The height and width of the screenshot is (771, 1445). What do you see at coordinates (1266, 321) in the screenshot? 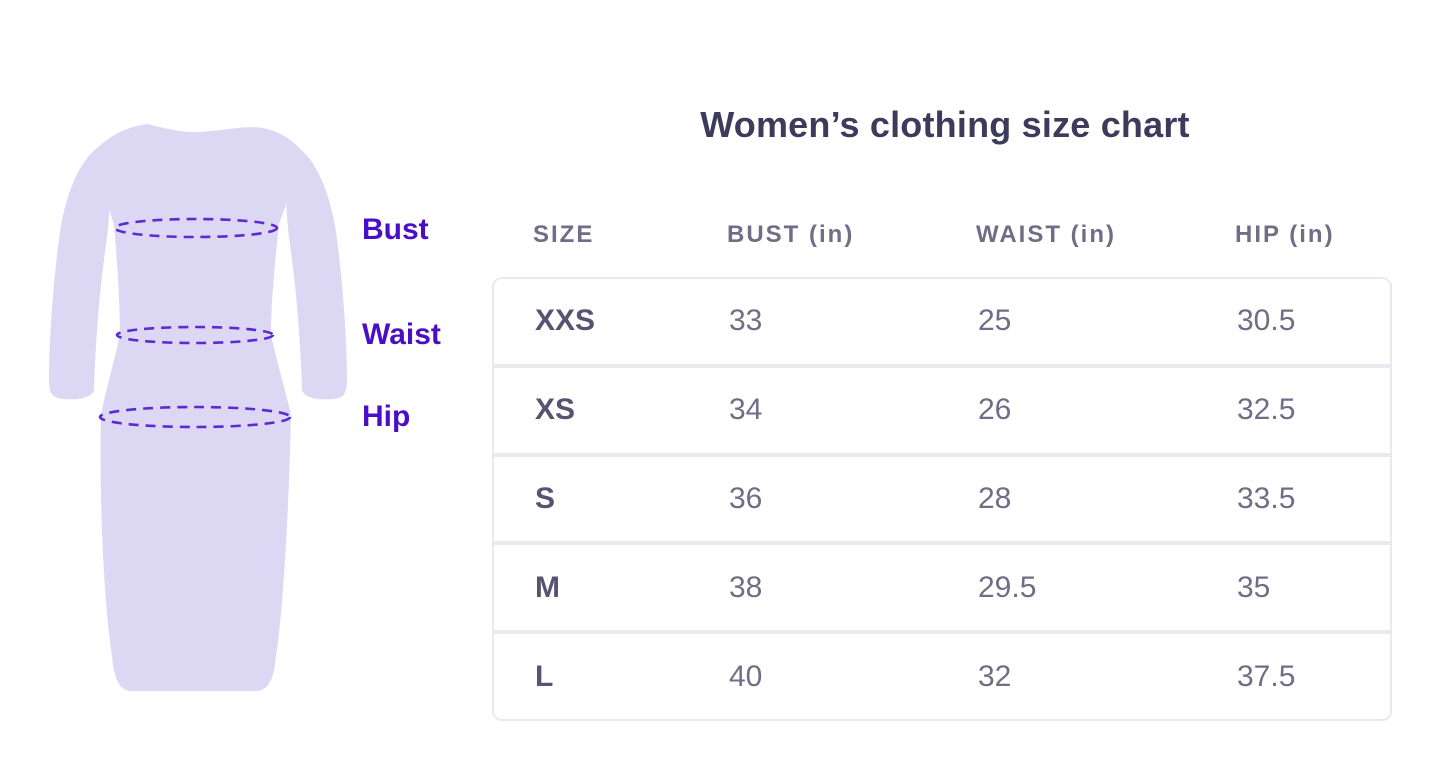
I see `cell-hip: 30.5` at bounding box center [1266, 321].